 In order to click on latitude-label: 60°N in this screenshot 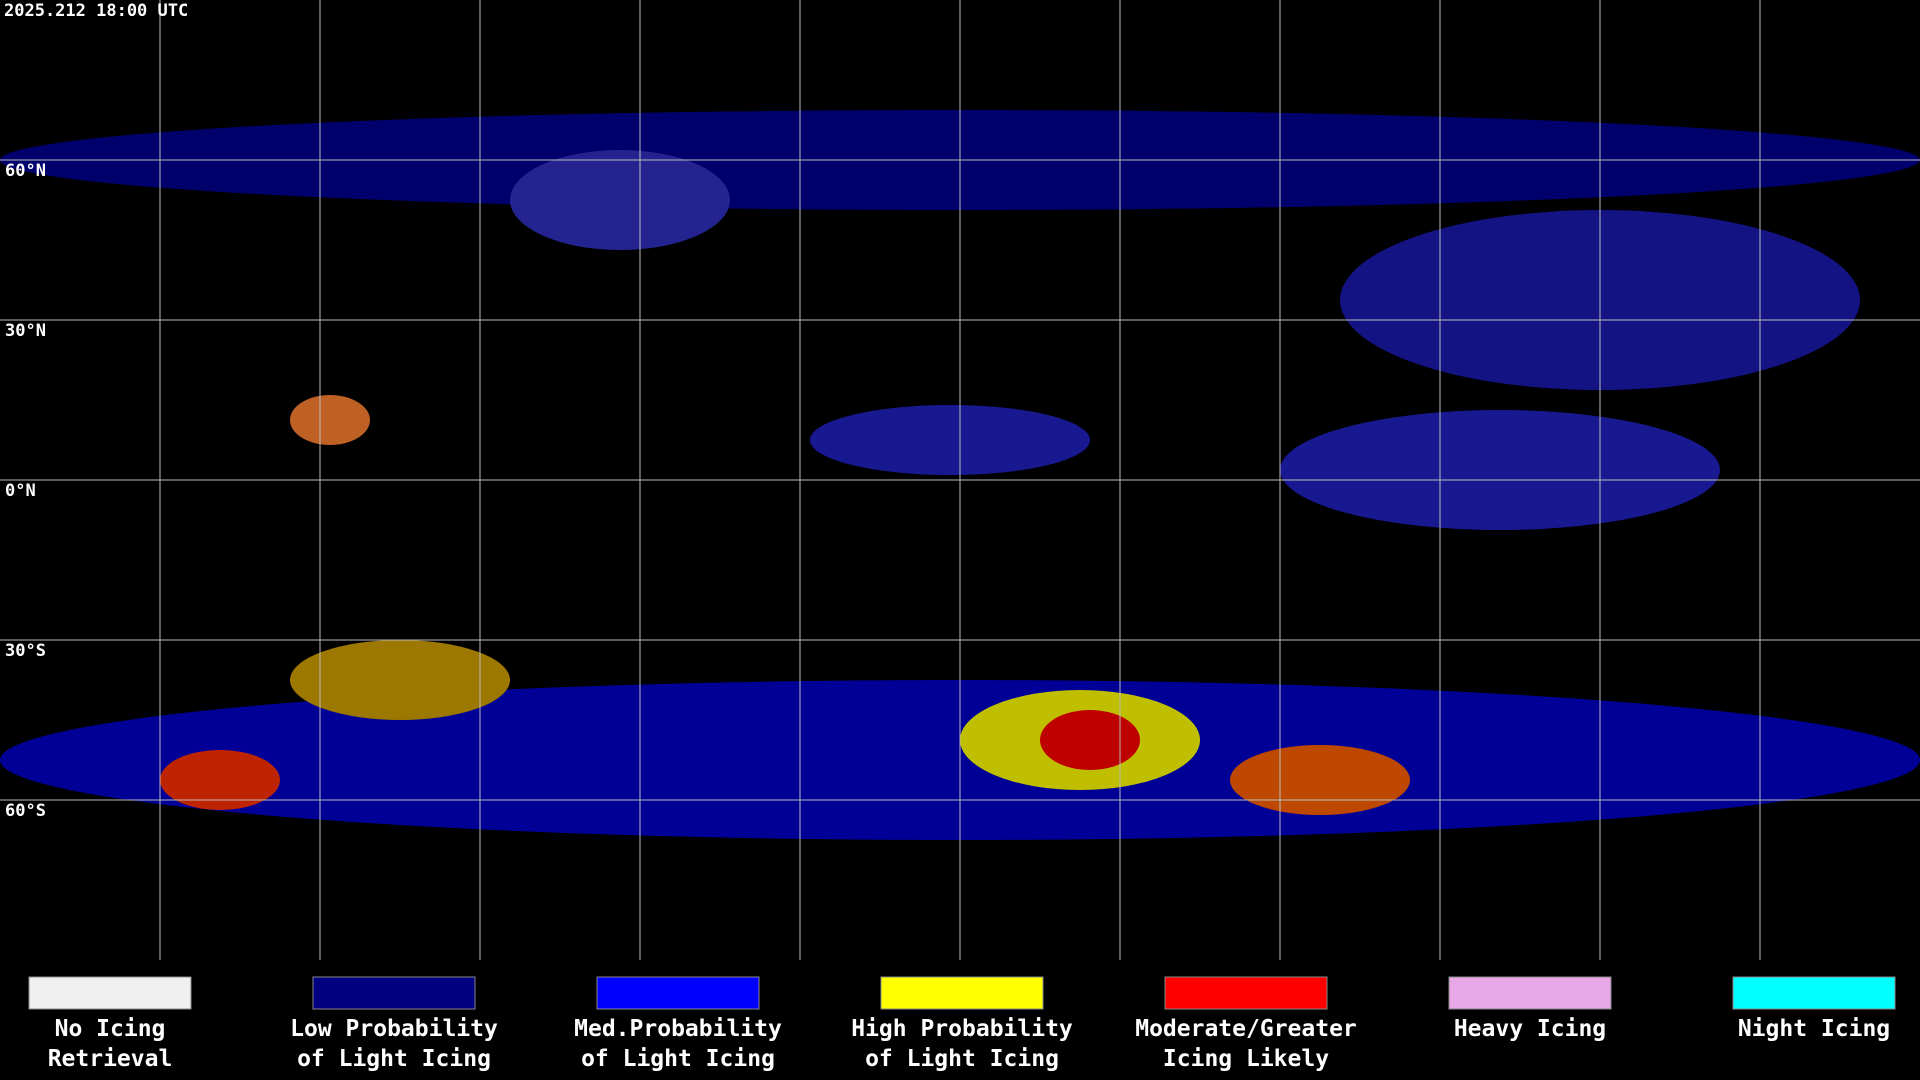, I will do `click(25, 171)`.